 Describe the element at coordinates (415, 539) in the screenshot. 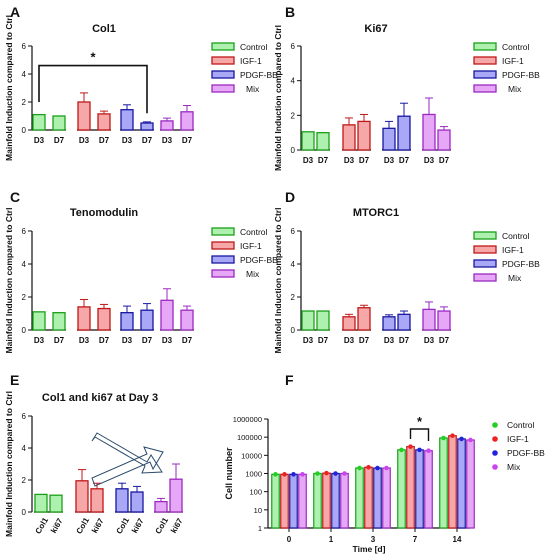

I see `x-tick-label: 7` at that location.